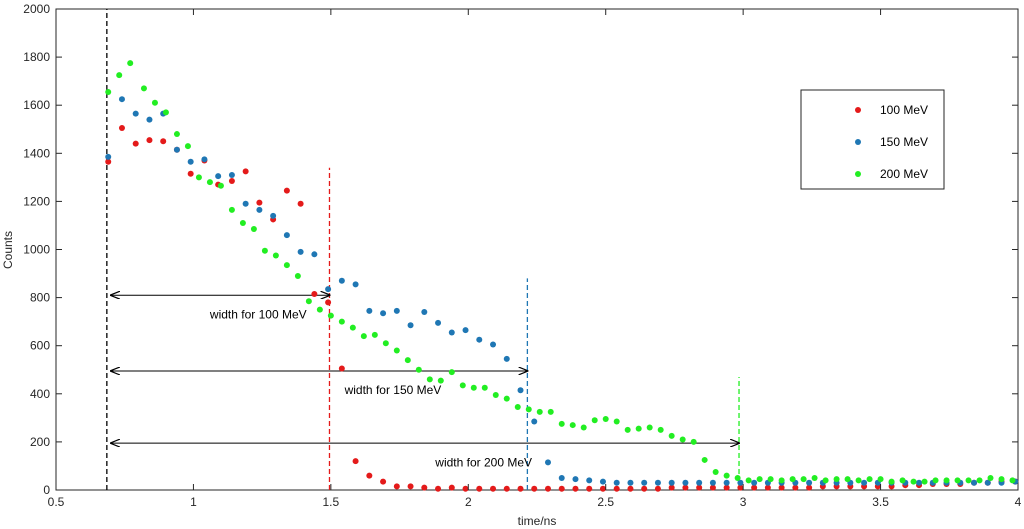 The image size is (1024, 529). What do you see at coordinates (743, 502) in the screenshot?
I see `x-tick-label: 3` at bounding box center [743, 502].